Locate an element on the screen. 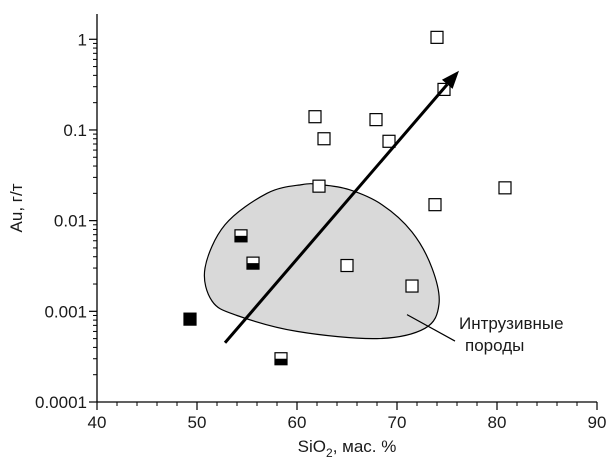 Image resolution: width=606 pixels, height=457 pixels. x-tick-label: 90 is located at coordinates (597, 422).